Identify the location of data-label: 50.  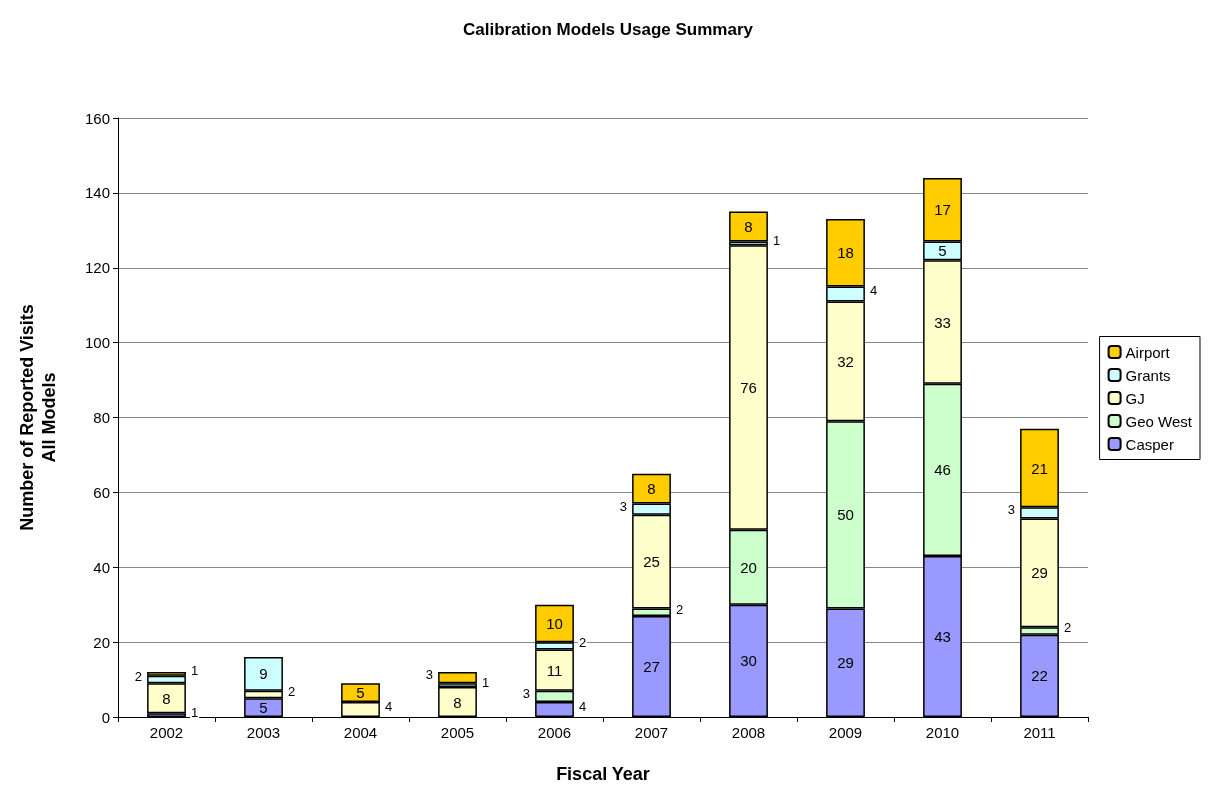
(845, 515).